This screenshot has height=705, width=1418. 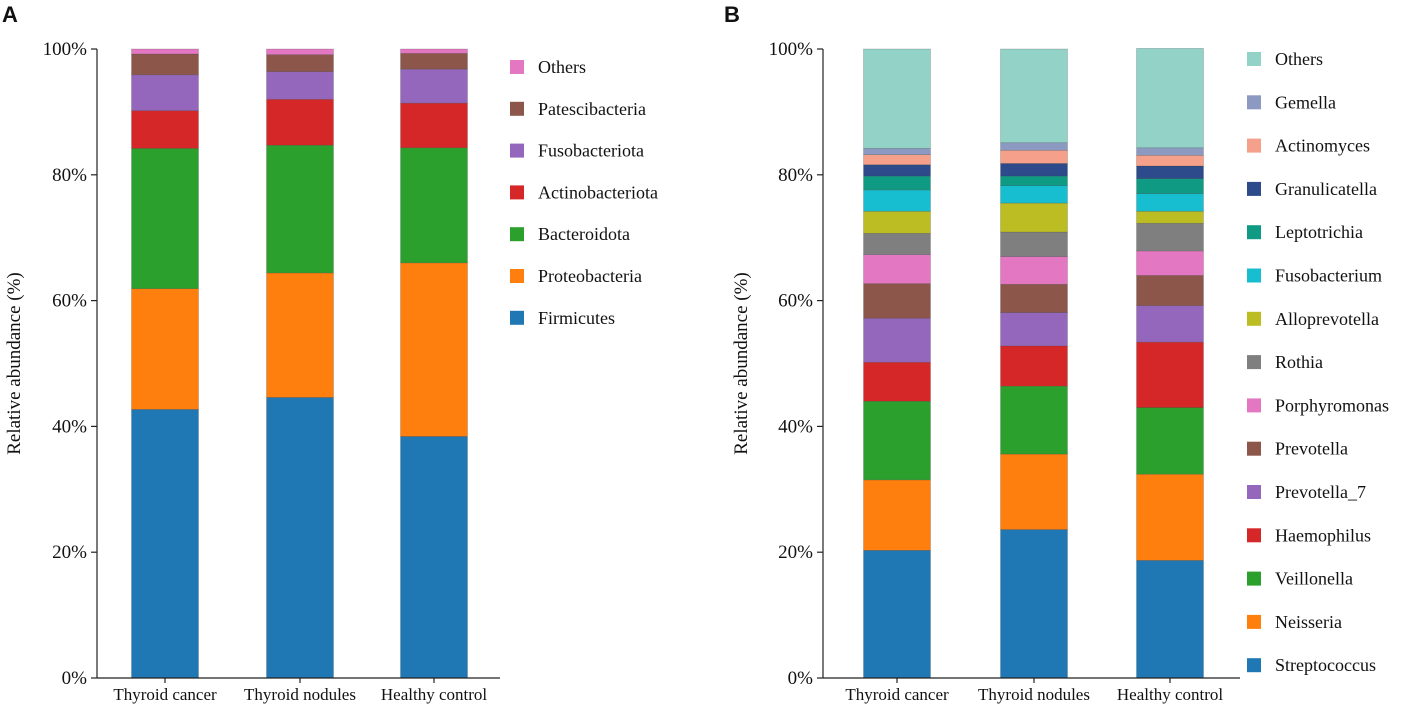 I want to click on panel-b-legend-label-alloprevotella: Alloprevotella, so click(x=1327, y=319).